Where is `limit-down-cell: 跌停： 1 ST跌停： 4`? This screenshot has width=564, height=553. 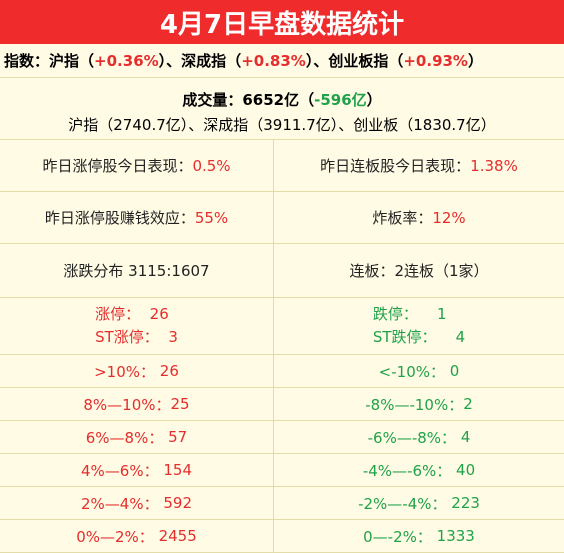
limit-down-cell: 跌停： 1 ST跌停： 4 is located at coordinates (419, 326).